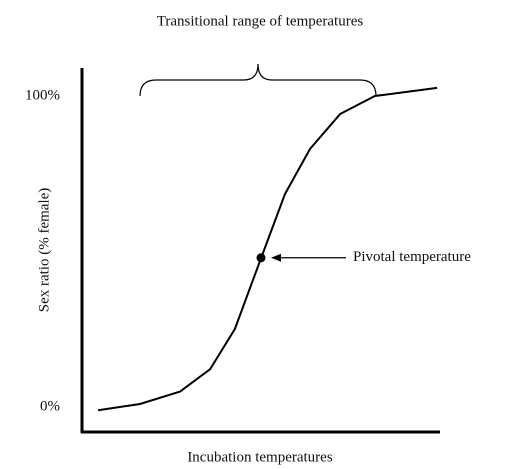 This screenshot has width=515, height=469. What do you see at coordinates (42, 95) in the screenshot?
I see `y-tick-label: 100%` at bounding box center [42, 95].